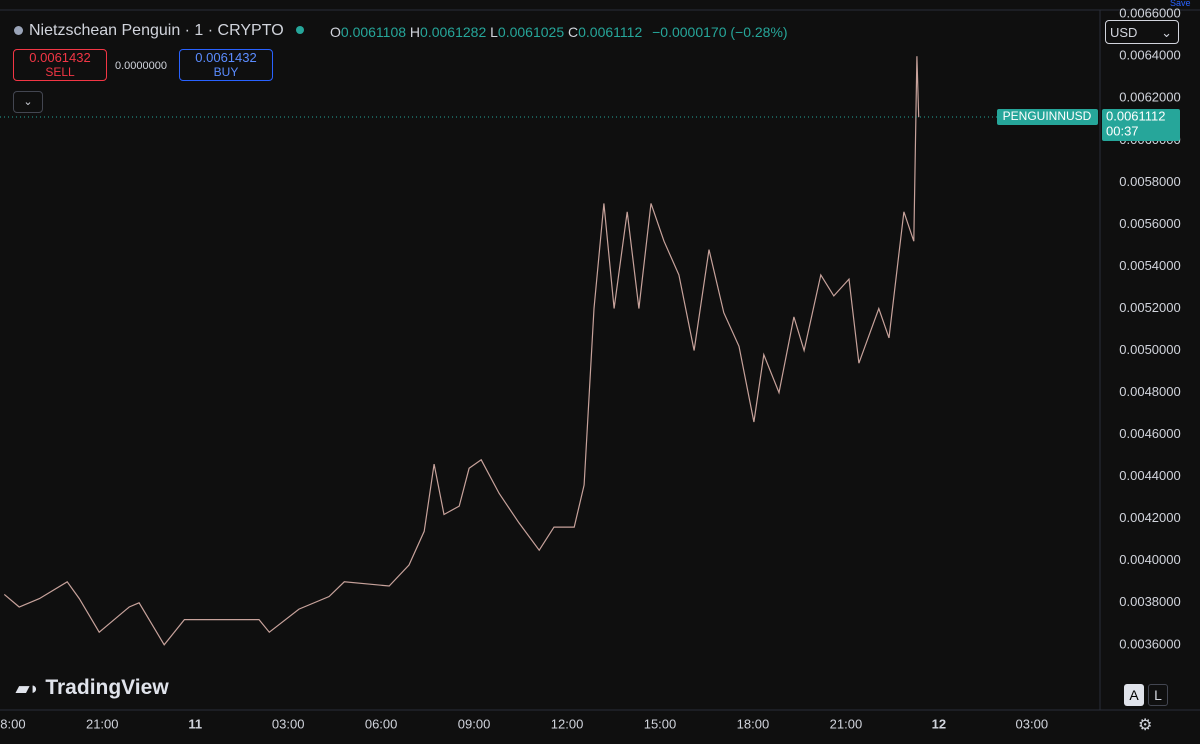 Image resolution: width=1200 pixels, height=744 pixels. I want to click on x-tick-label: 12:00, so click(567, 723).